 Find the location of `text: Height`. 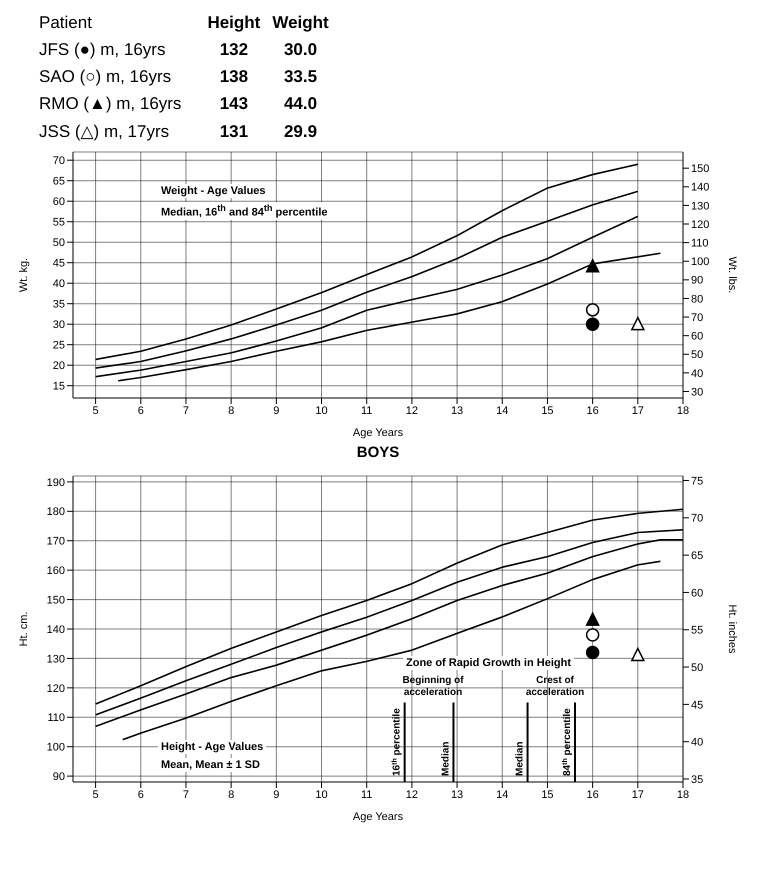

text: Height is located at coordinates (234, 23).